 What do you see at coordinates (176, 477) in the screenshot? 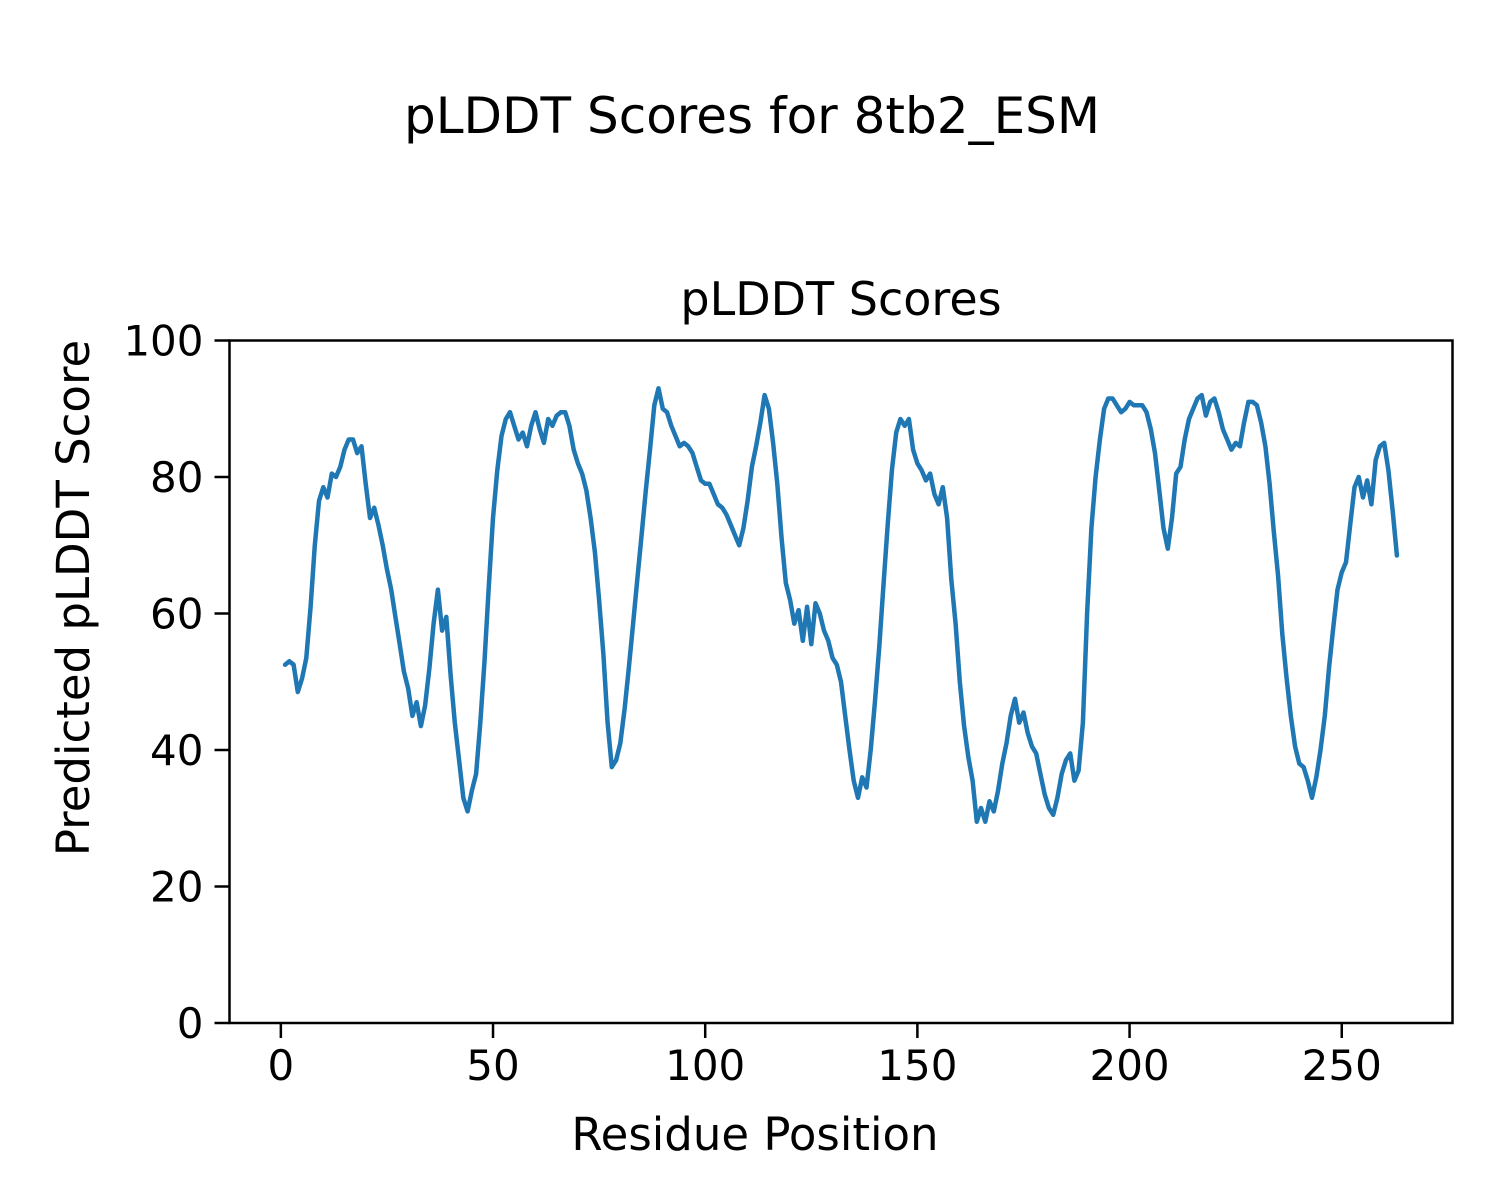
I see `y-tick-label: 80` at bounding box center [176, 477].